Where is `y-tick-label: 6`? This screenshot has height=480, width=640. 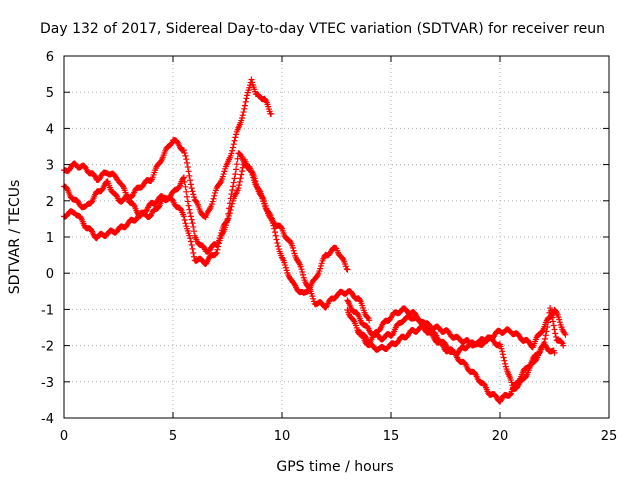
y-tick-label: 6 is located at coordinates (50, 57).